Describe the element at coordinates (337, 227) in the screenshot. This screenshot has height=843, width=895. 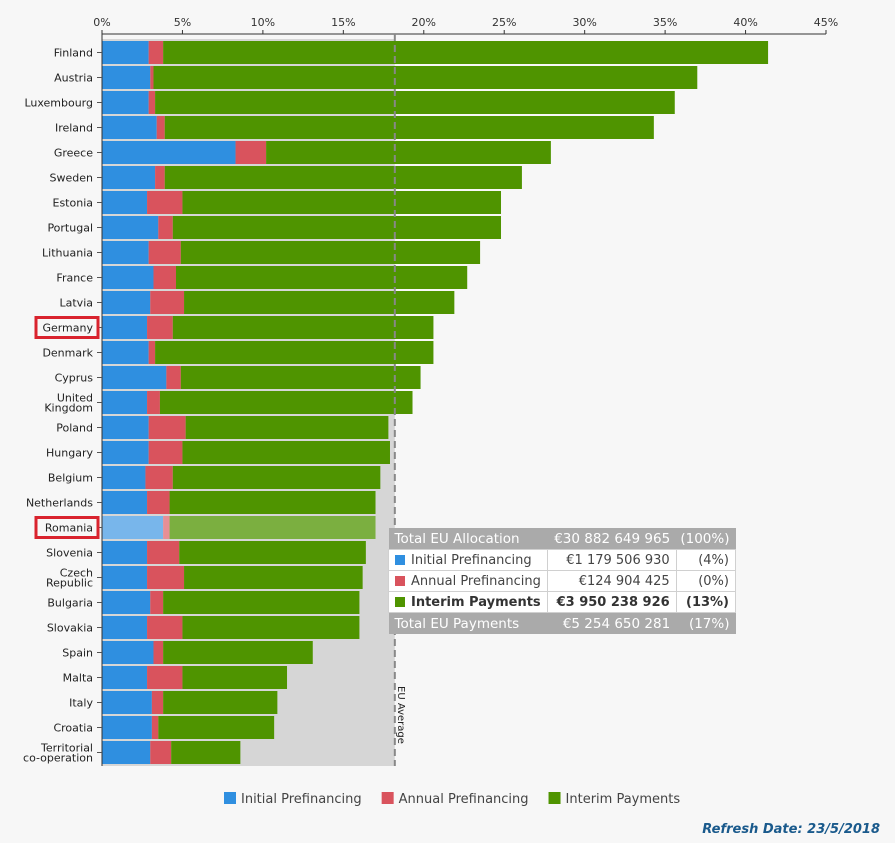
I see `bar-portugal-interim-payments` at that location.